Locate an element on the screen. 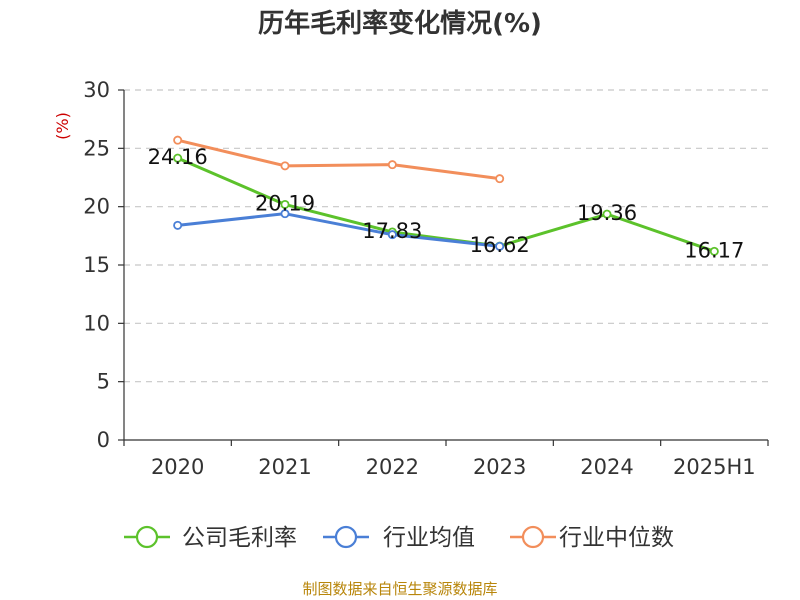  legend-item: 公司毛利率 is located at coordinates (210, 538).